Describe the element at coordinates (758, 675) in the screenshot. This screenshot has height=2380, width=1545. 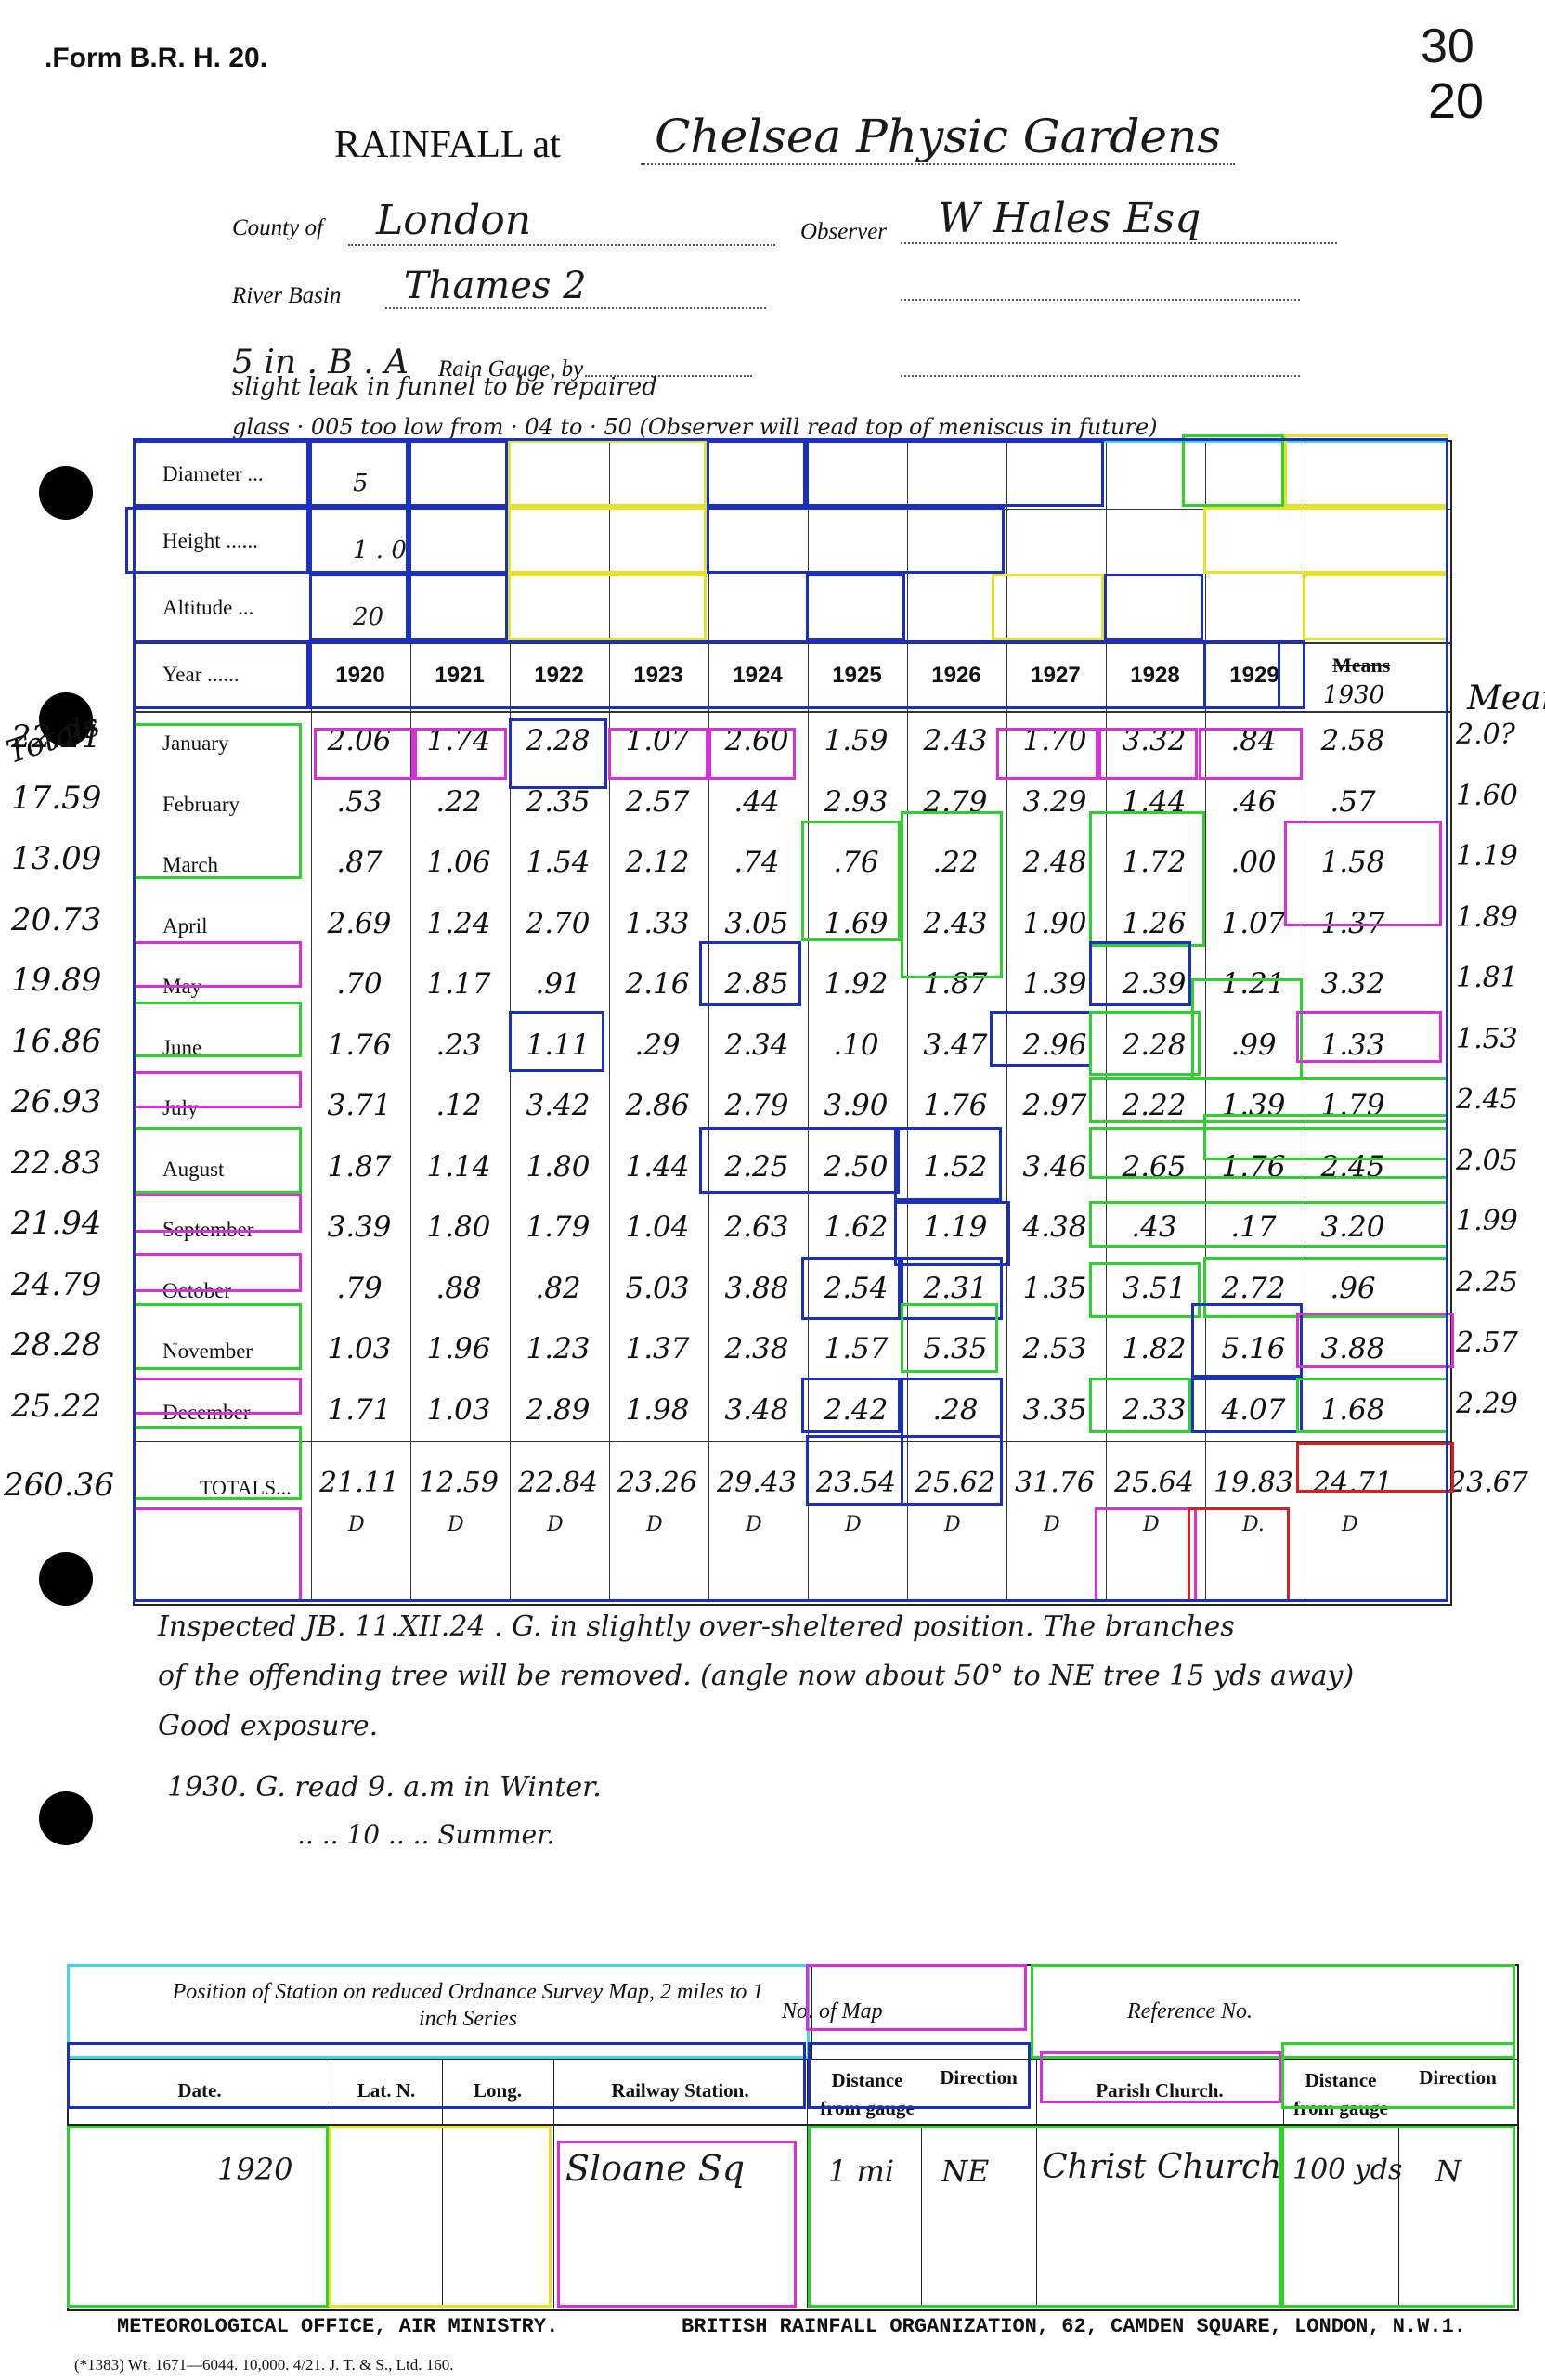
I see `year-1924: 1924` at that location.